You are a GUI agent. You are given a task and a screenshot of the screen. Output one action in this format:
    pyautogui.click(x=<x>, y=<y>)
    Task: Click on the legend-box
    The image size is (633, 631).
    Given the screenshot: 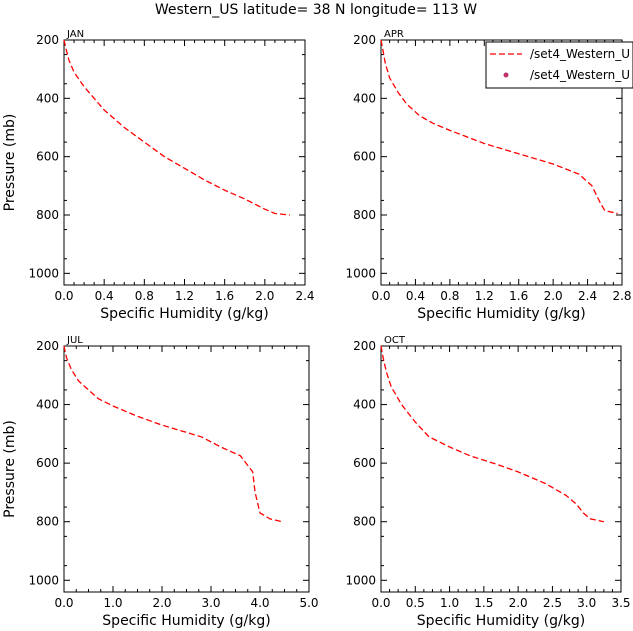 What is the action you would take?
    pyautogui.click(x=559, y=65)
    